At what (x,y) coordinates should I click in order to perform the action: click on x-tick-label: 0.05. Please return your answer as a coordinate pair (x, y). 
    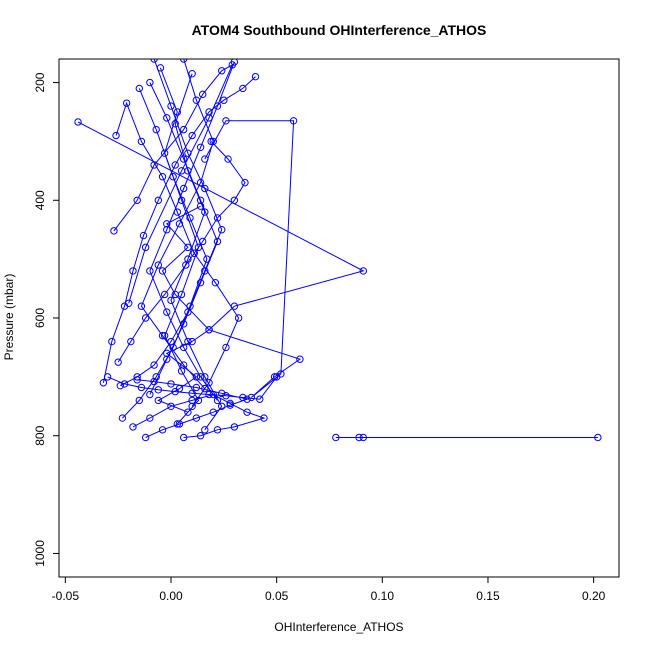
    Looking at the image, I should click on (277, 596).